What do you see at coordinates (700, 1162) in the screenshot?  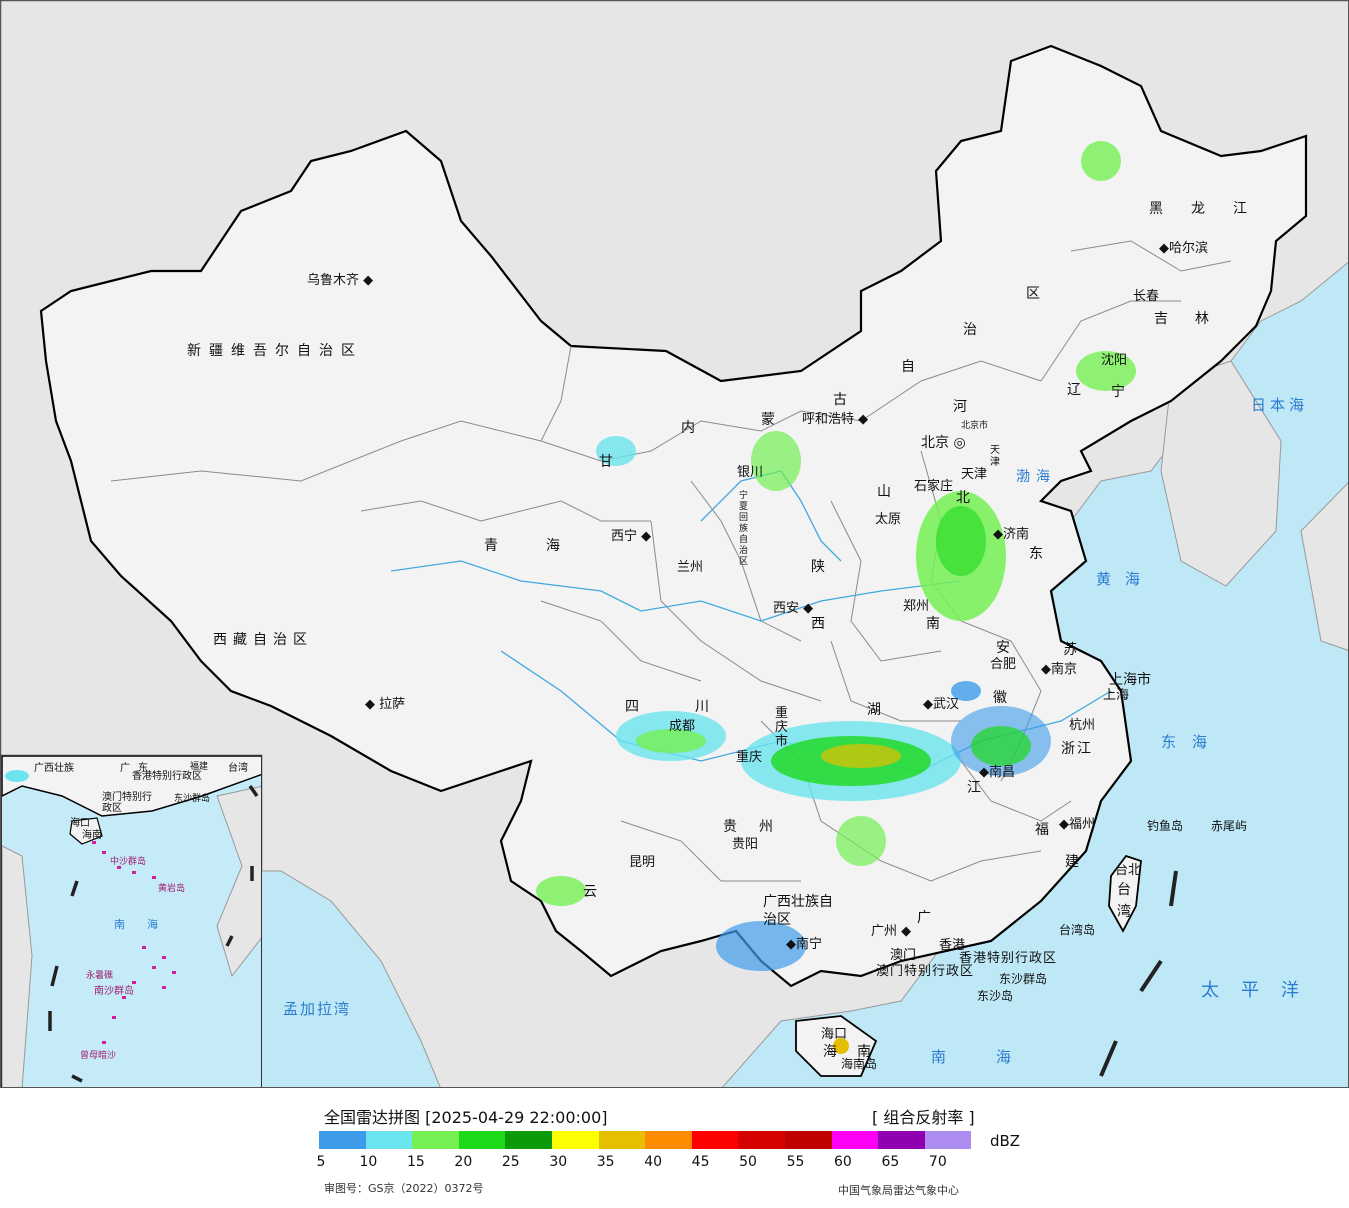 I see `legend-tick-label: 45` at bounding box center [700, 1162].